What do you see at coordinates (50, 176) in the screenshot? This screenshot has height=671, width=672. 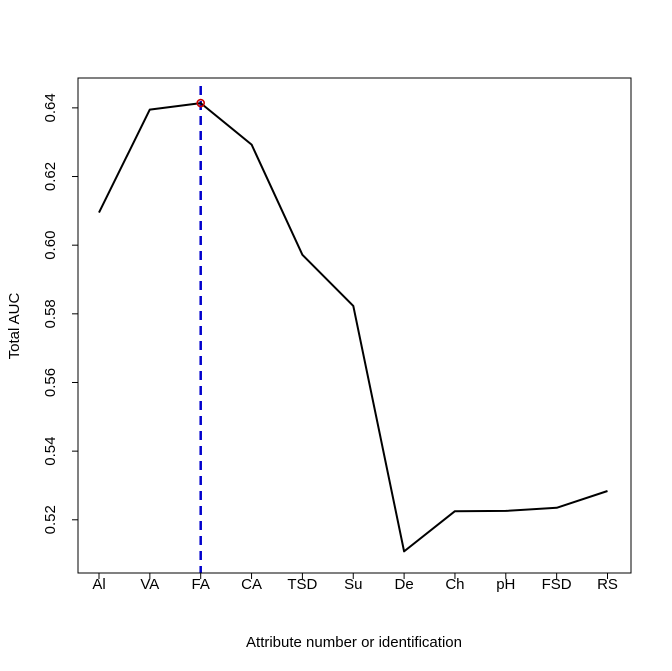 I see `y-tick-label: 0.62` at bounding box center [50, 176].